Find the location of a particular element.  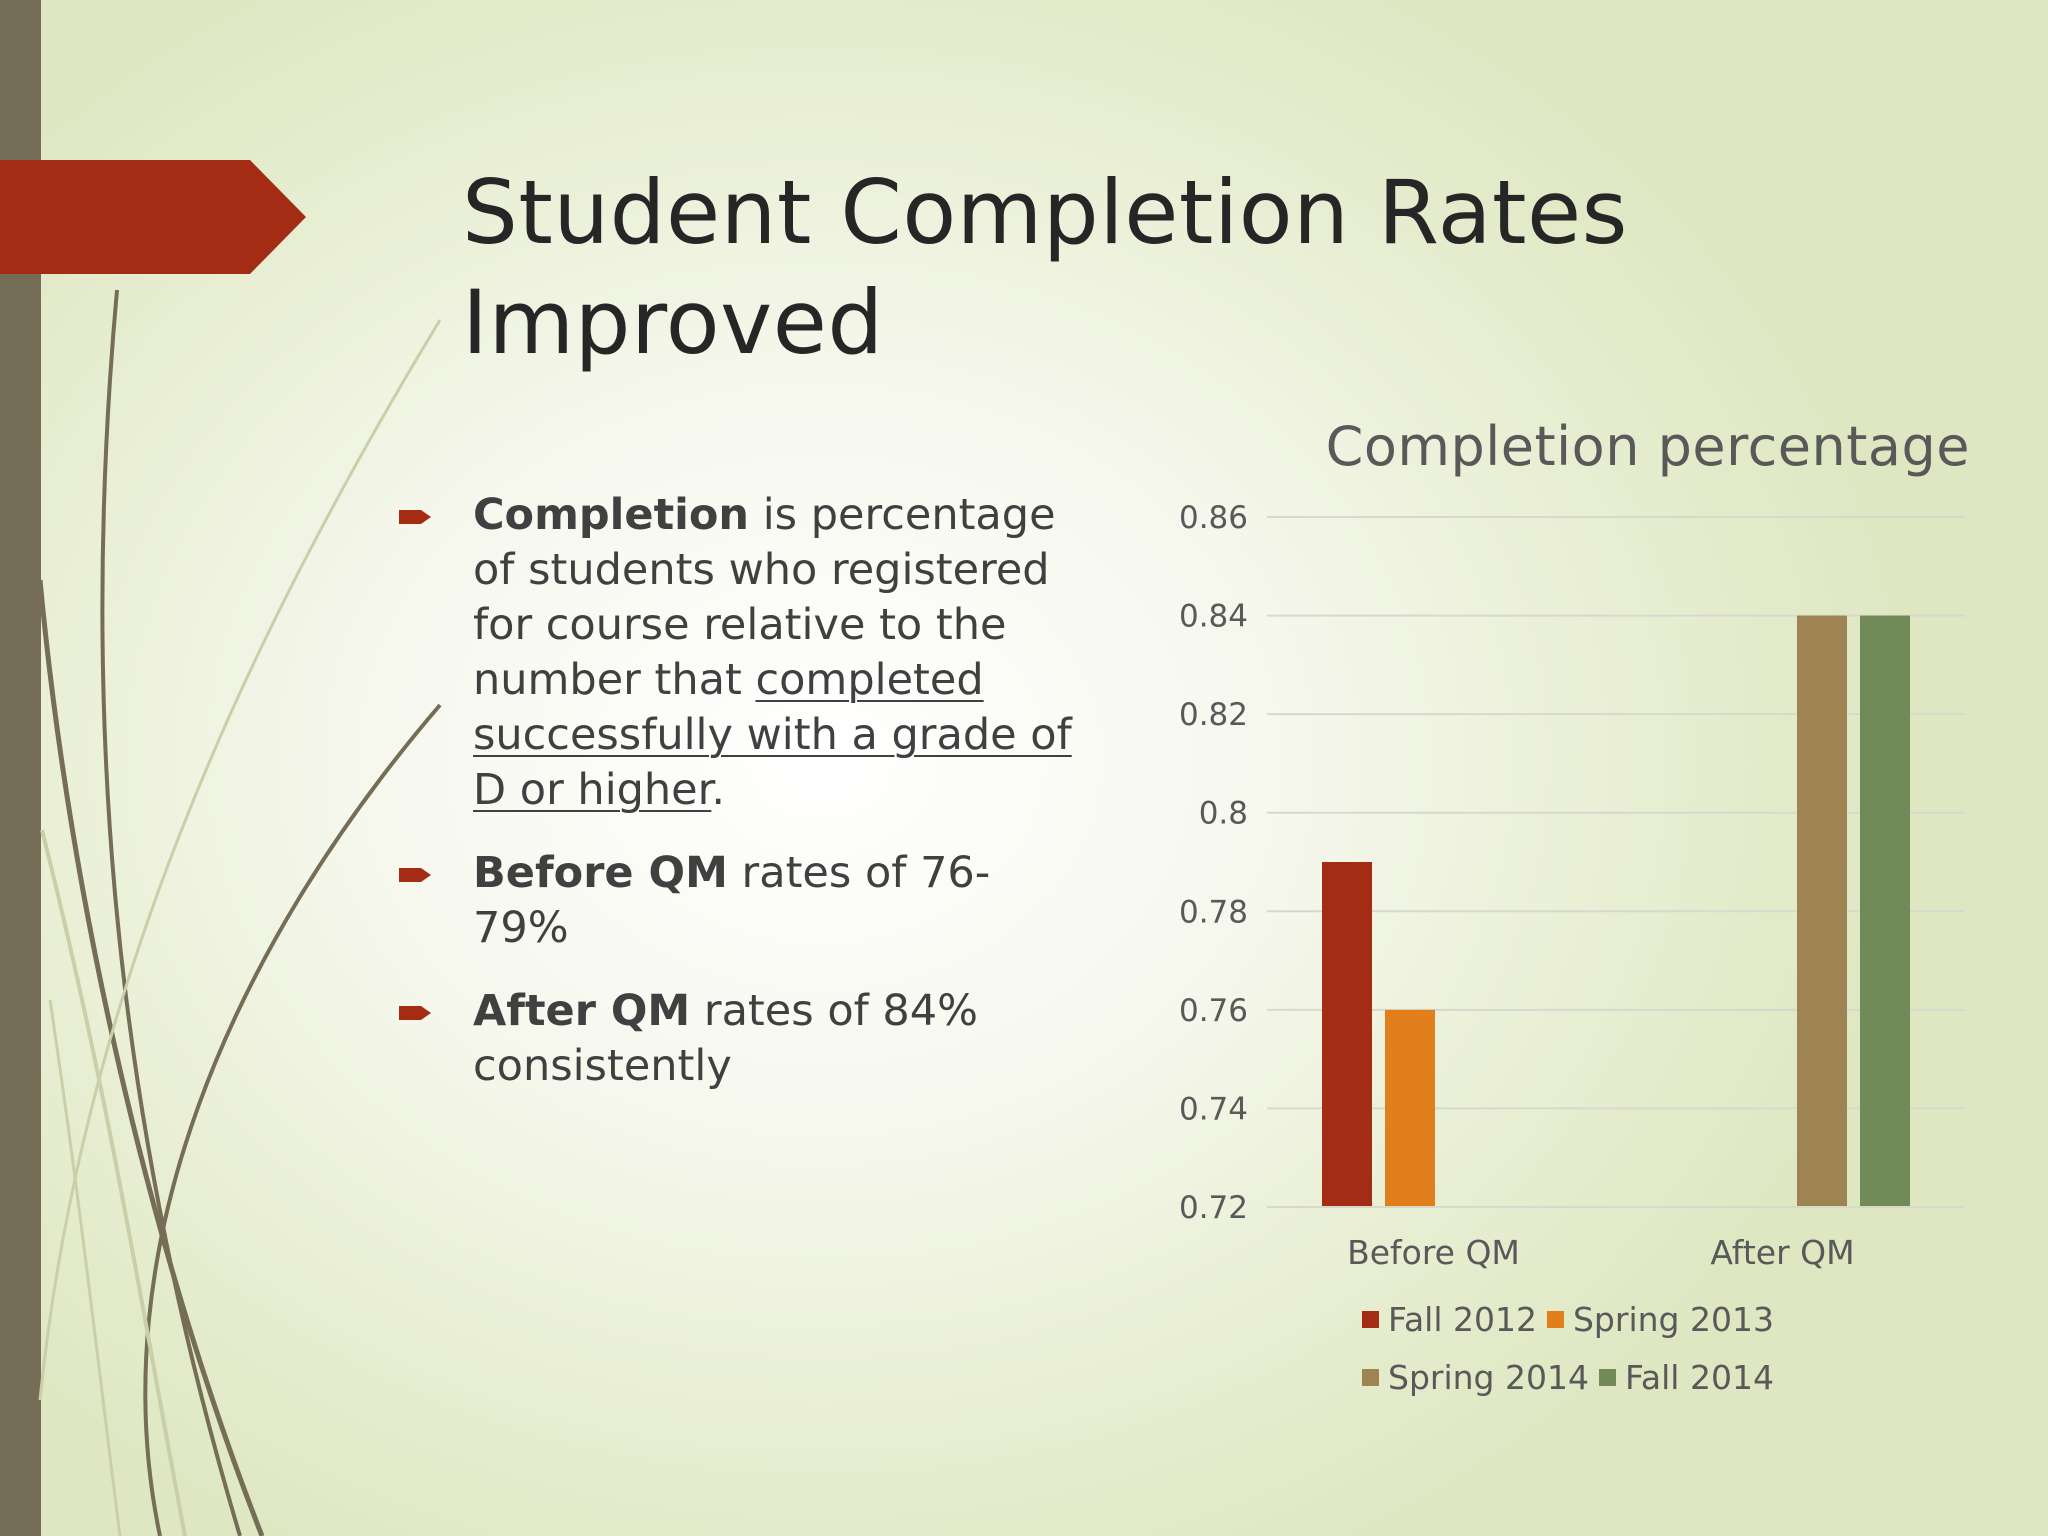

legend-label: Spring 2013 is located at coordinates (1673, 1319).